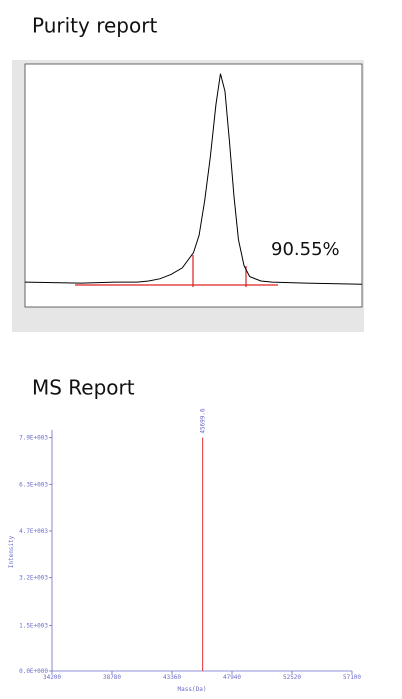  I want to click on x-tick-label: 57100, so click(352, 677).